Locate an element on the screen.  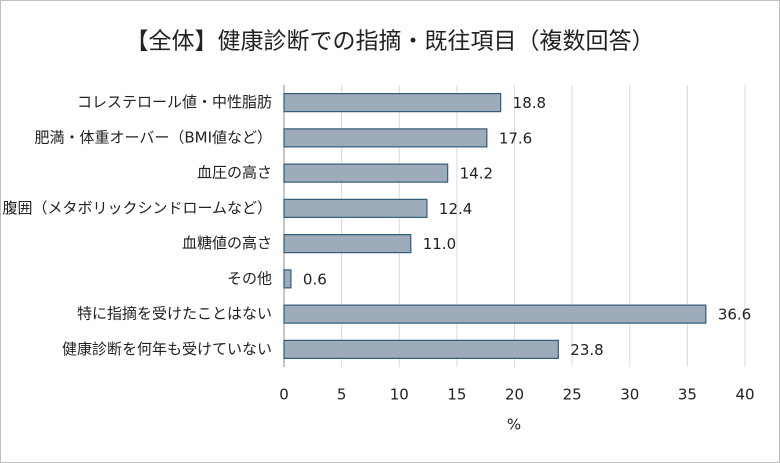
value-label: 11.0 is located at coordinates (439, 244).